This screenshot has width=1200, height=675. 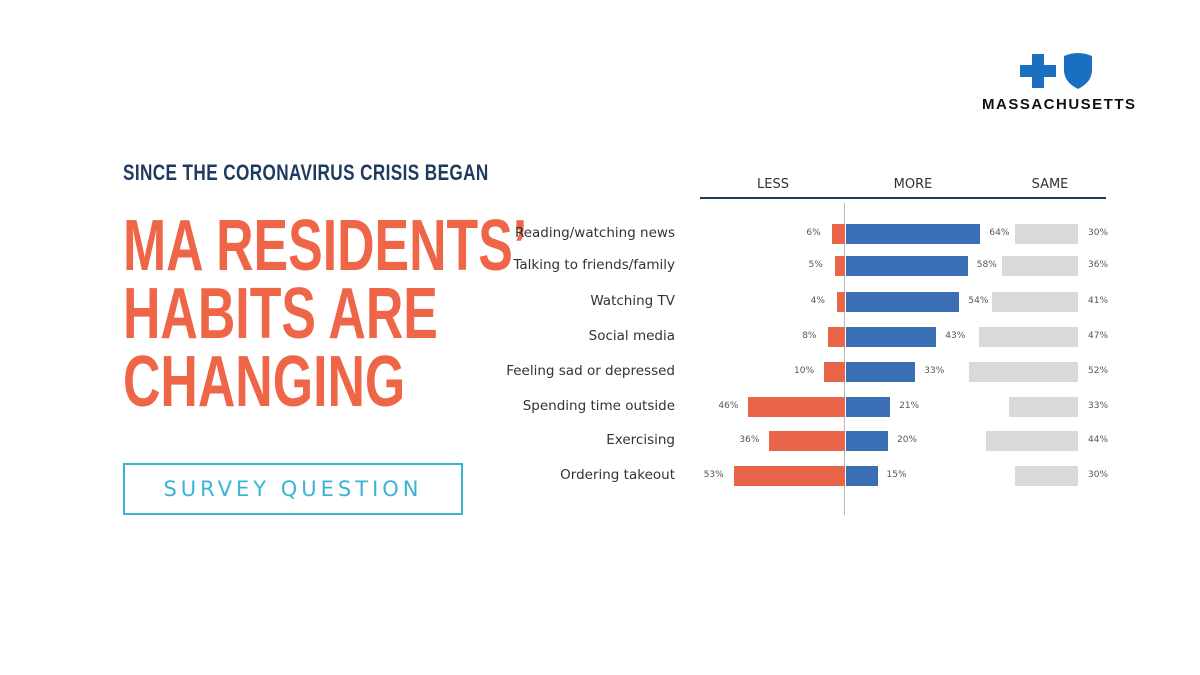 I want to click on survey-question-button: SURVEY QUESTION, so click(x=293, y=489).